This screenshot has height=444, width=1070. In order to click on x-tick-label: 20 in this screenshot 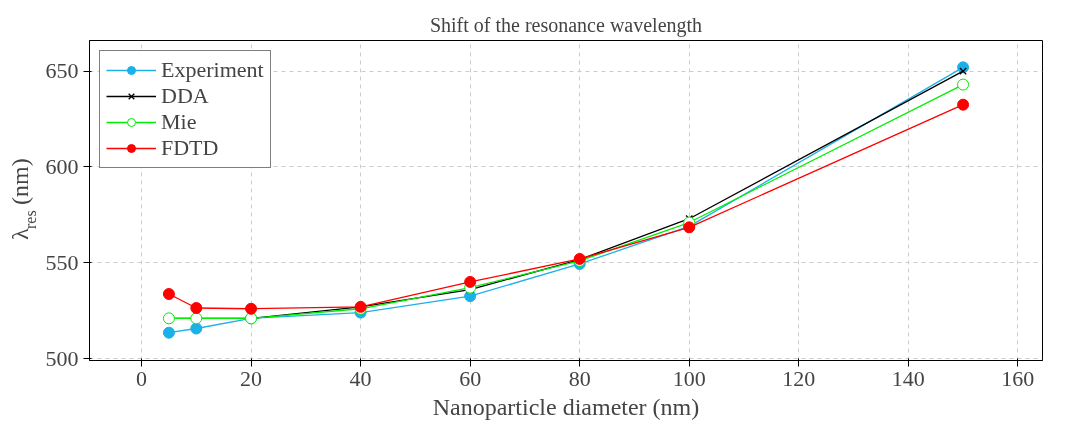, I will do `click(251, 378)`.